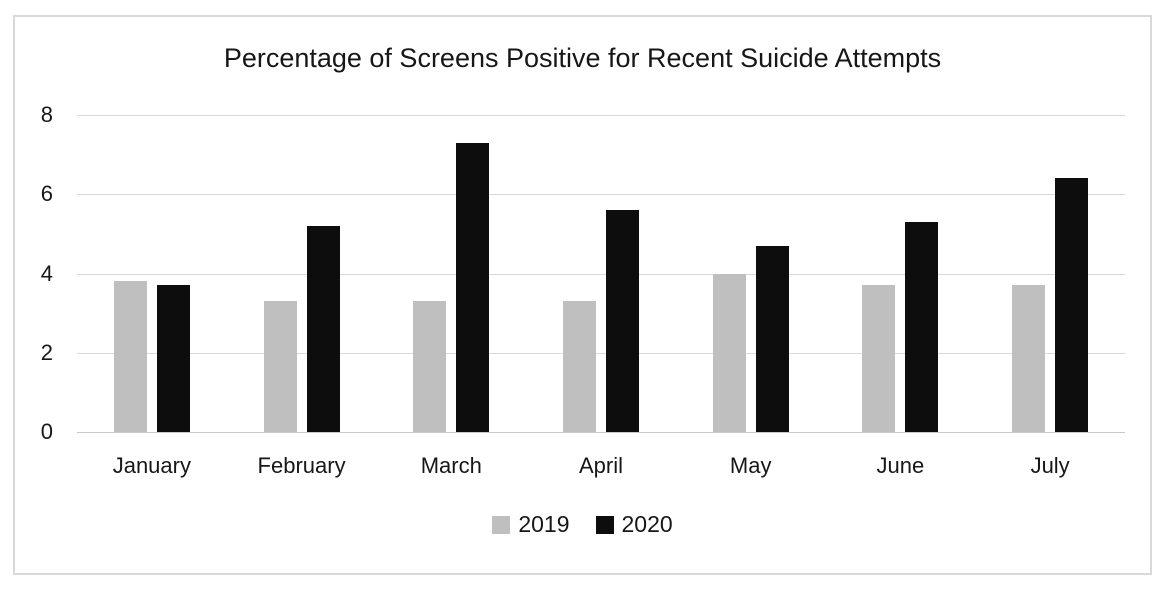 This screenshot has width=1172, height=594. What do you see at coordinates (922, 326) in the screenshot?
I see `bar-2020-june` at bounding box center [922, 326].